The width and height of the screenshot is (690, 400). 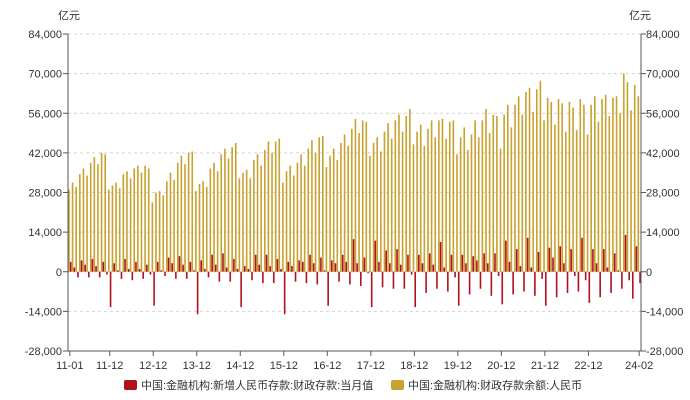 I want to click on y-left-tick-label: 0, so click(x=59, y=273).